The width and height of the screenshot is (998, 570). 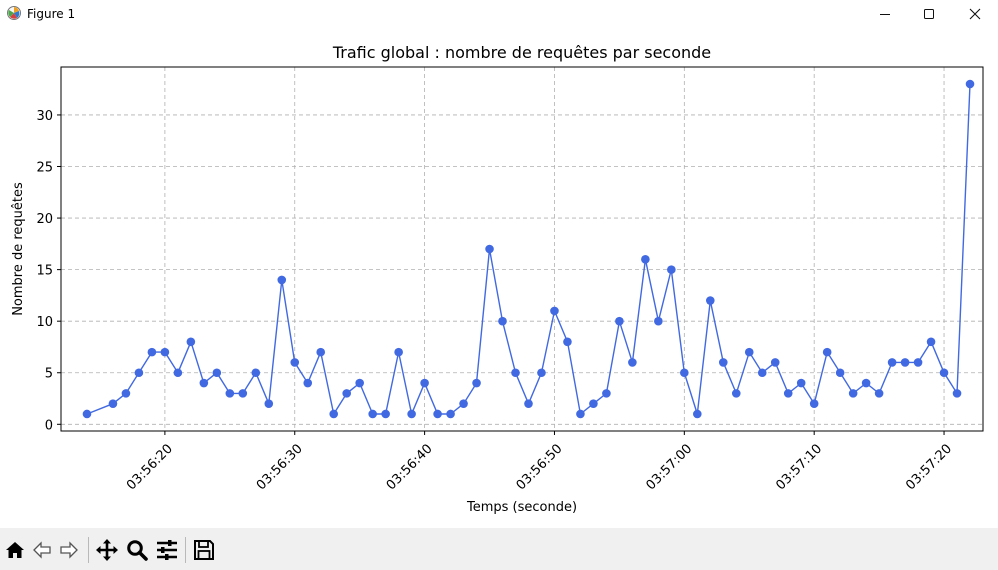 What do you see at coordinates (280, 467) in the screenshot?
I see `x-tick-label: 03:56:30` at bounding box center [280, 467].